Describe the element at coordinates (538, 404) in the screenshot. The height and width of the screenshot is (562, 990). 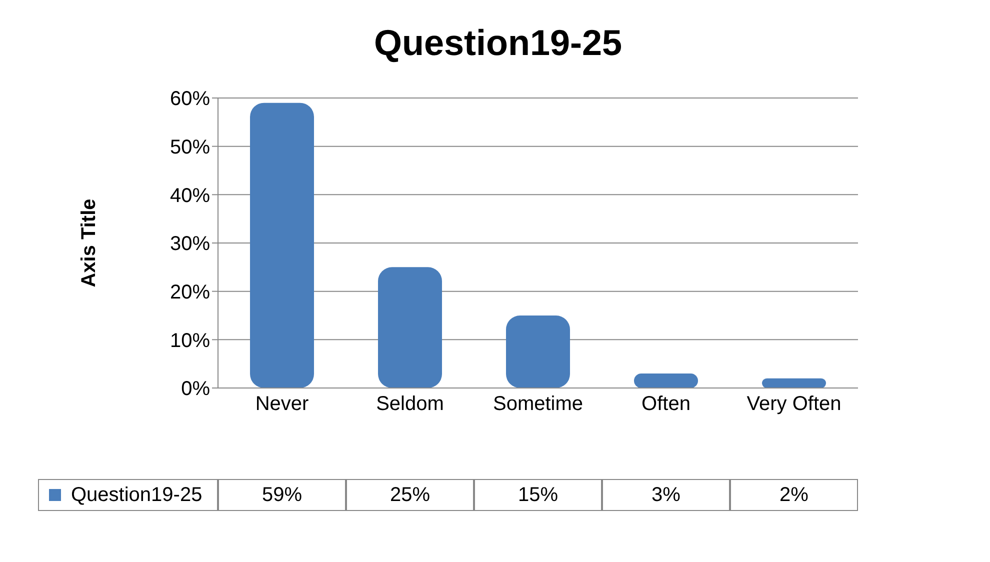
I see `x-tick-label: Sometime` at that location.